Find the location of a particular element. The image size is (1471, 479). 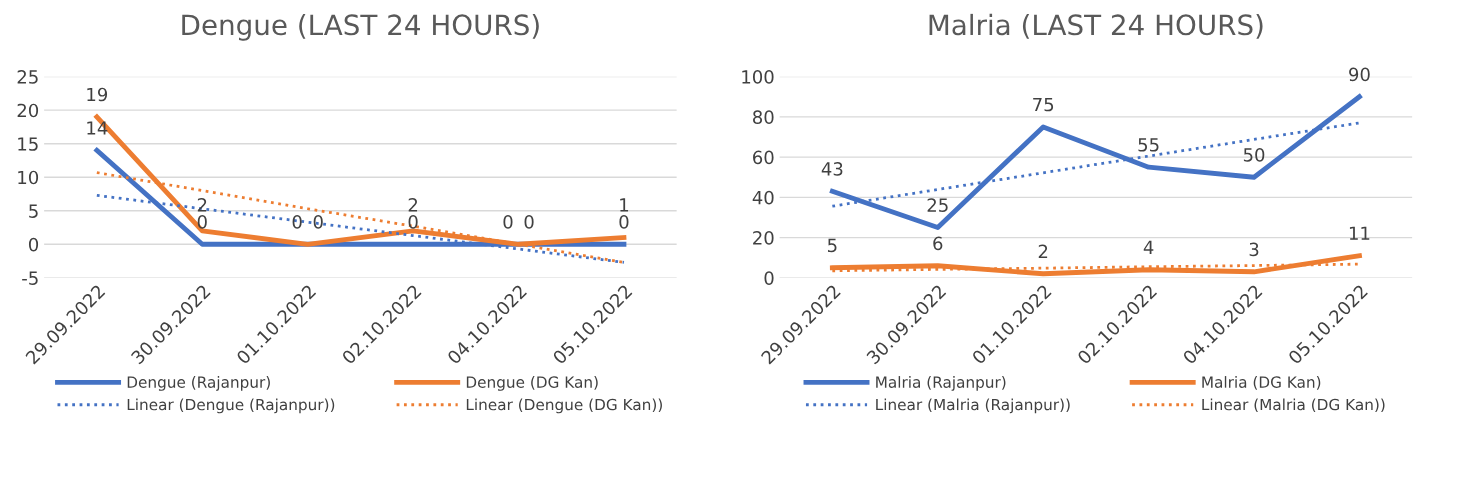

data-label: 4 is located at coordinates (1148, 247).